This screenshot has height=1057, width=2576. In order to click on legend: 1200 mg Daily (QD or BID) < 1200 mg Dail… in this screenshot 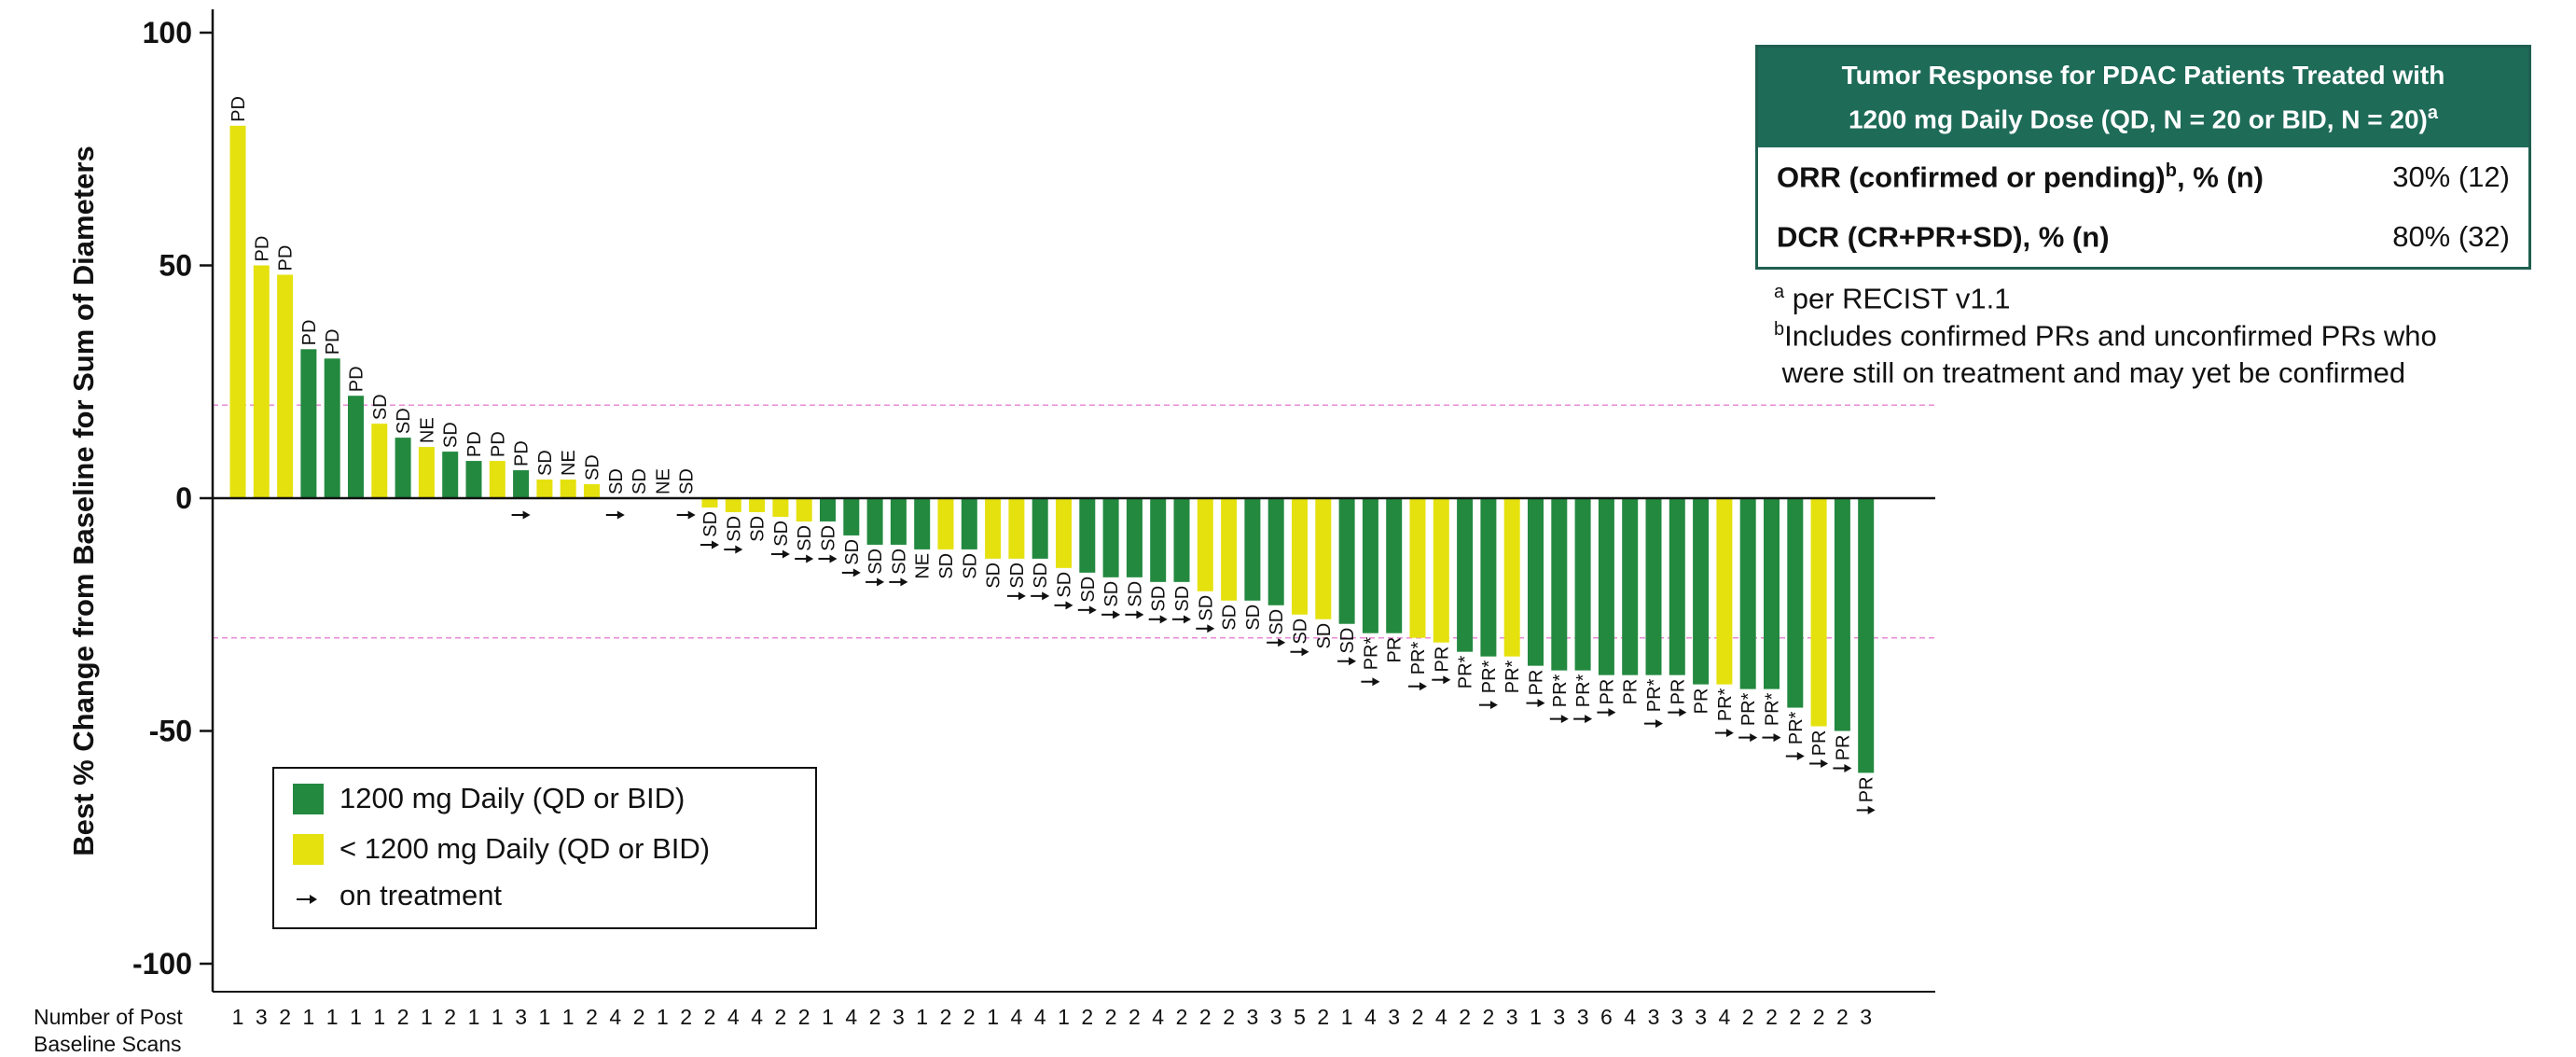, I will do `click(544, 848)`.